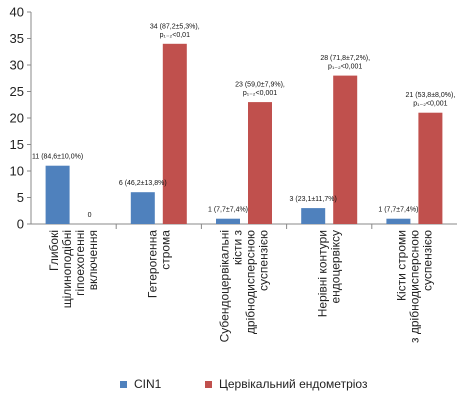  Describe the element at coordinates (175, 35) in the screenshot. I see `data-label: p₁₋₂<0,01` at that location.